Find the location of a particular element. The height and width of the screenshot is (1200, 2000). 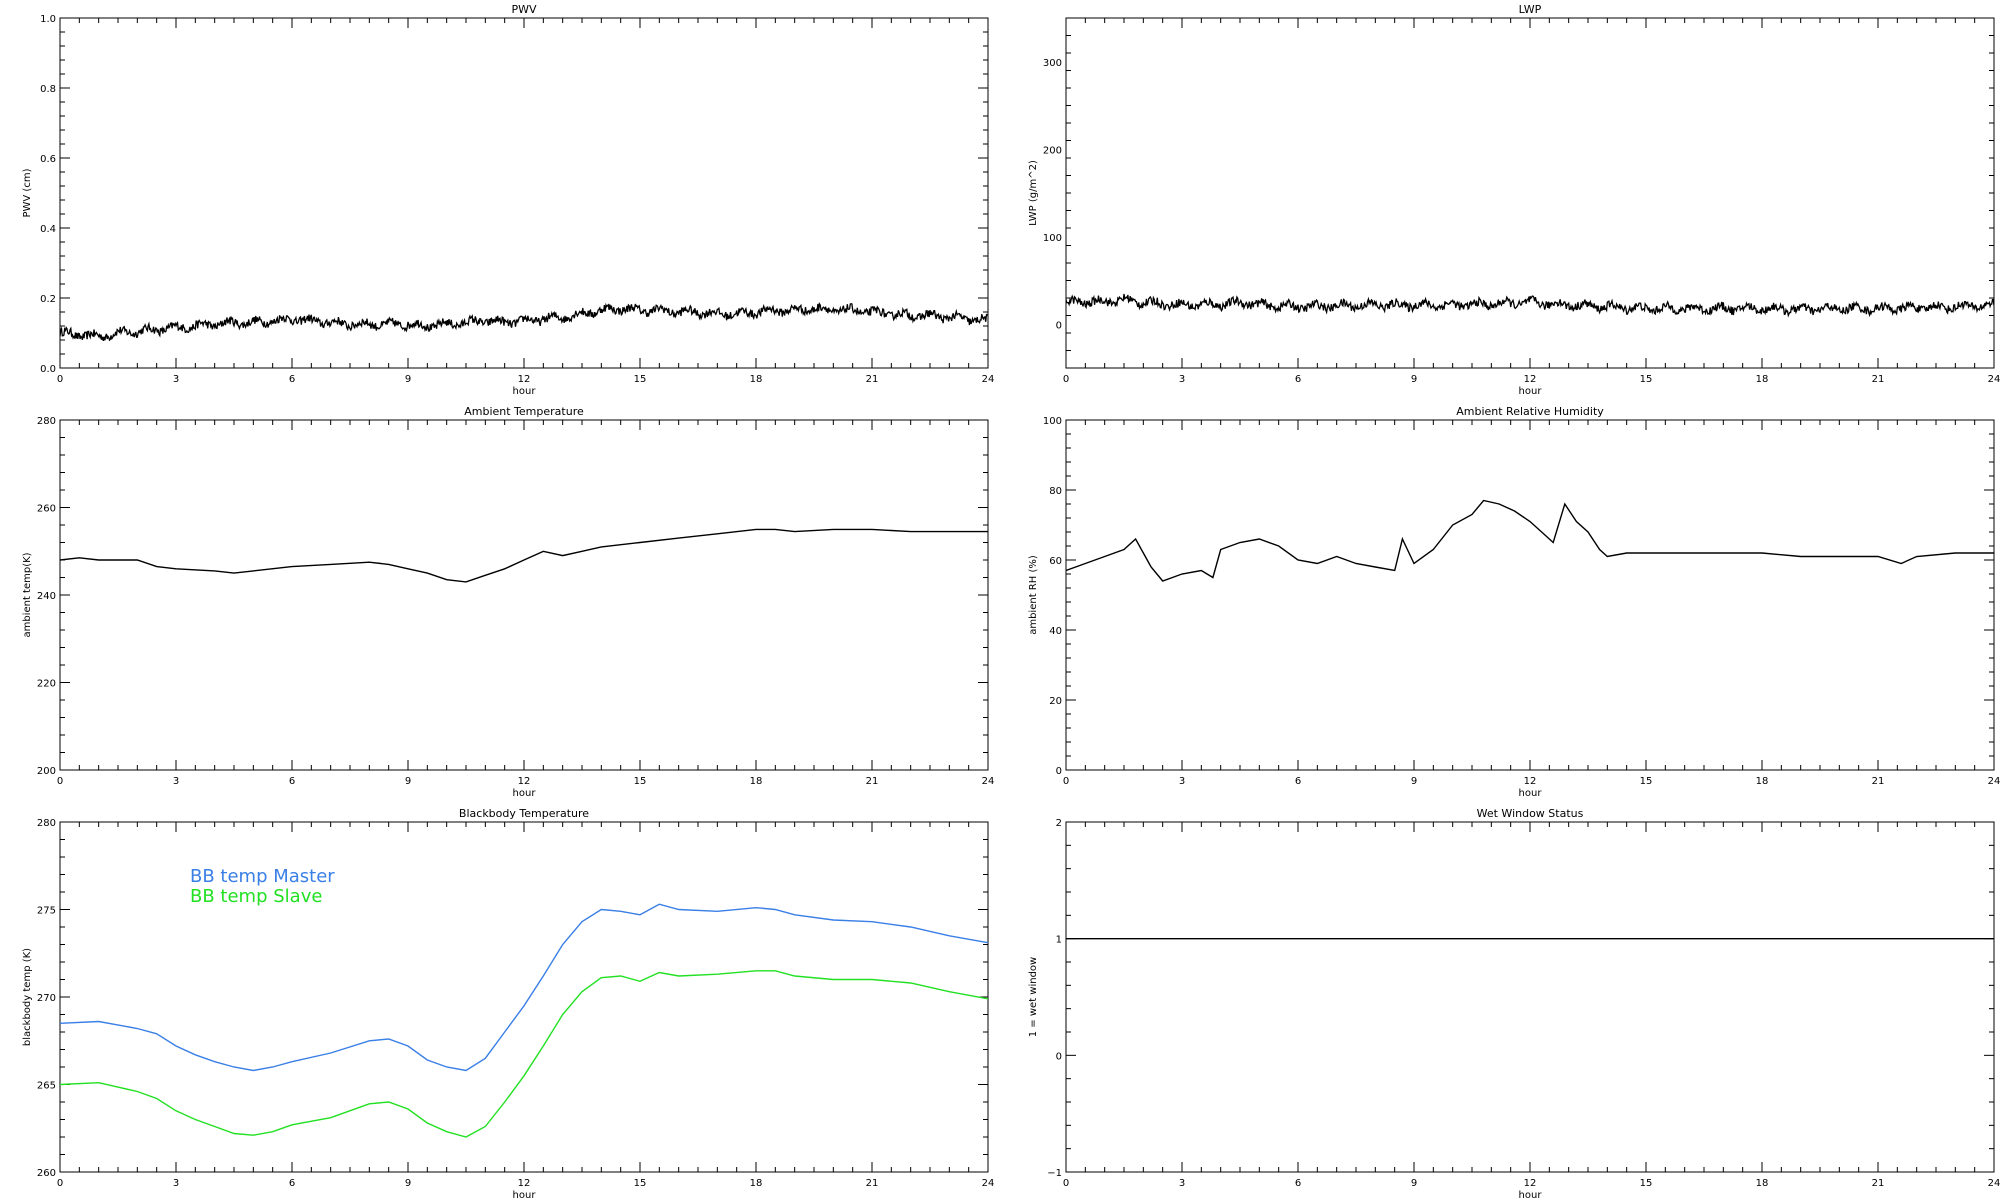

y-tick-label: 40 is located at coordinates (1055, 631).